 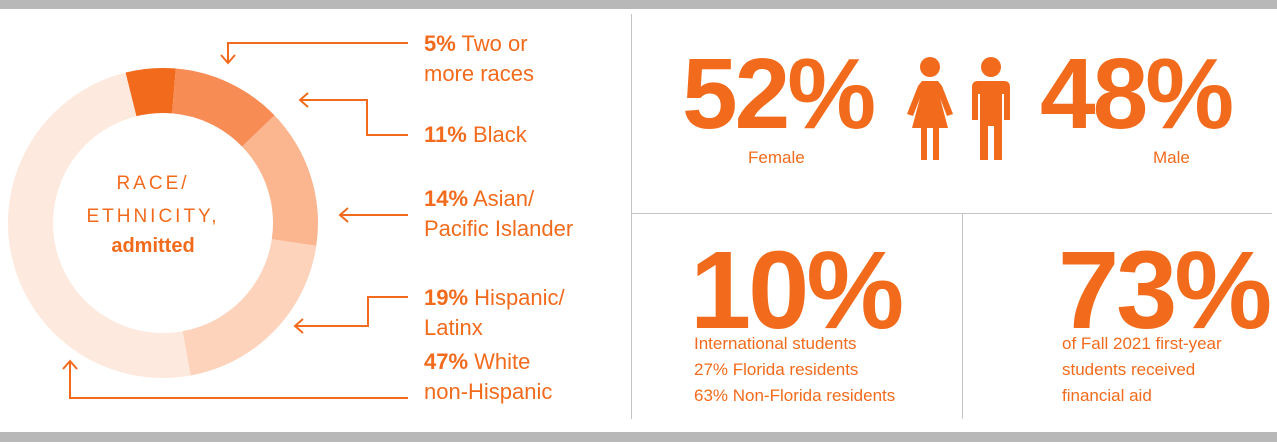 What do you see at coordinates (797, 290) in the screenshot?
I see `international-pct: 10%` at bounding box center [797, 290].